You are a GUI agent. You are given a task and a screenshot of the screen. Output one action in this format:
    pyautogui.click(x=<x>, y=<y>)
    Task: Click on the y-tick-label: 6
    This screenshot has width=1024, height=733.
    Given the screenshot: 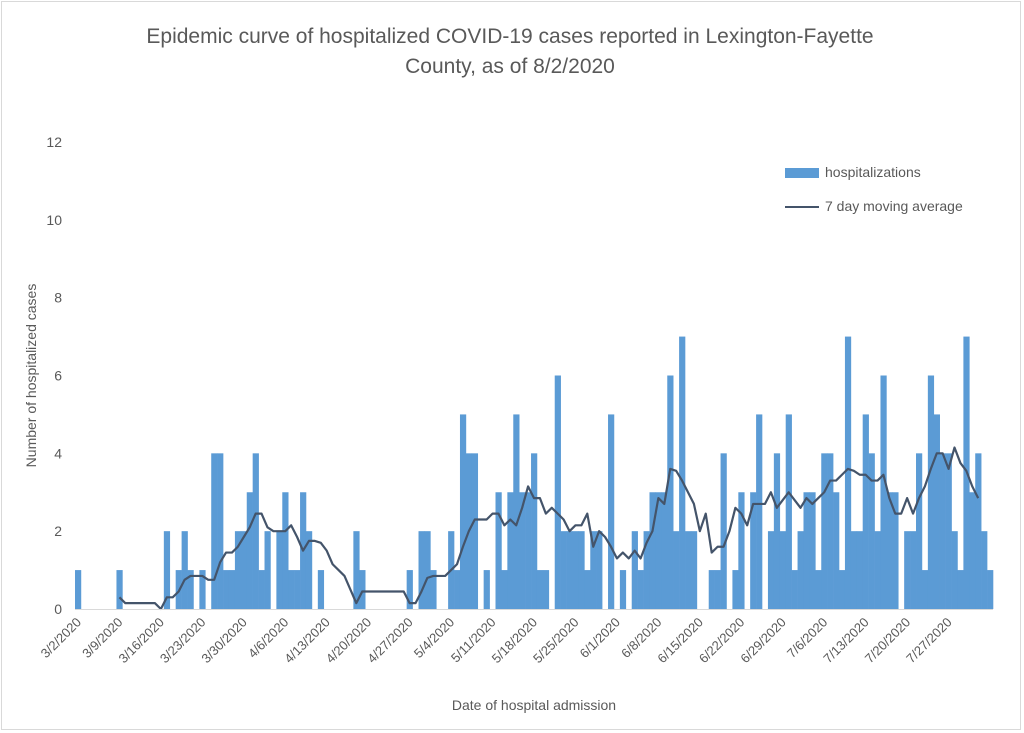 What is the action you would take?
    pyautogui.click(x=58, y=376)
    